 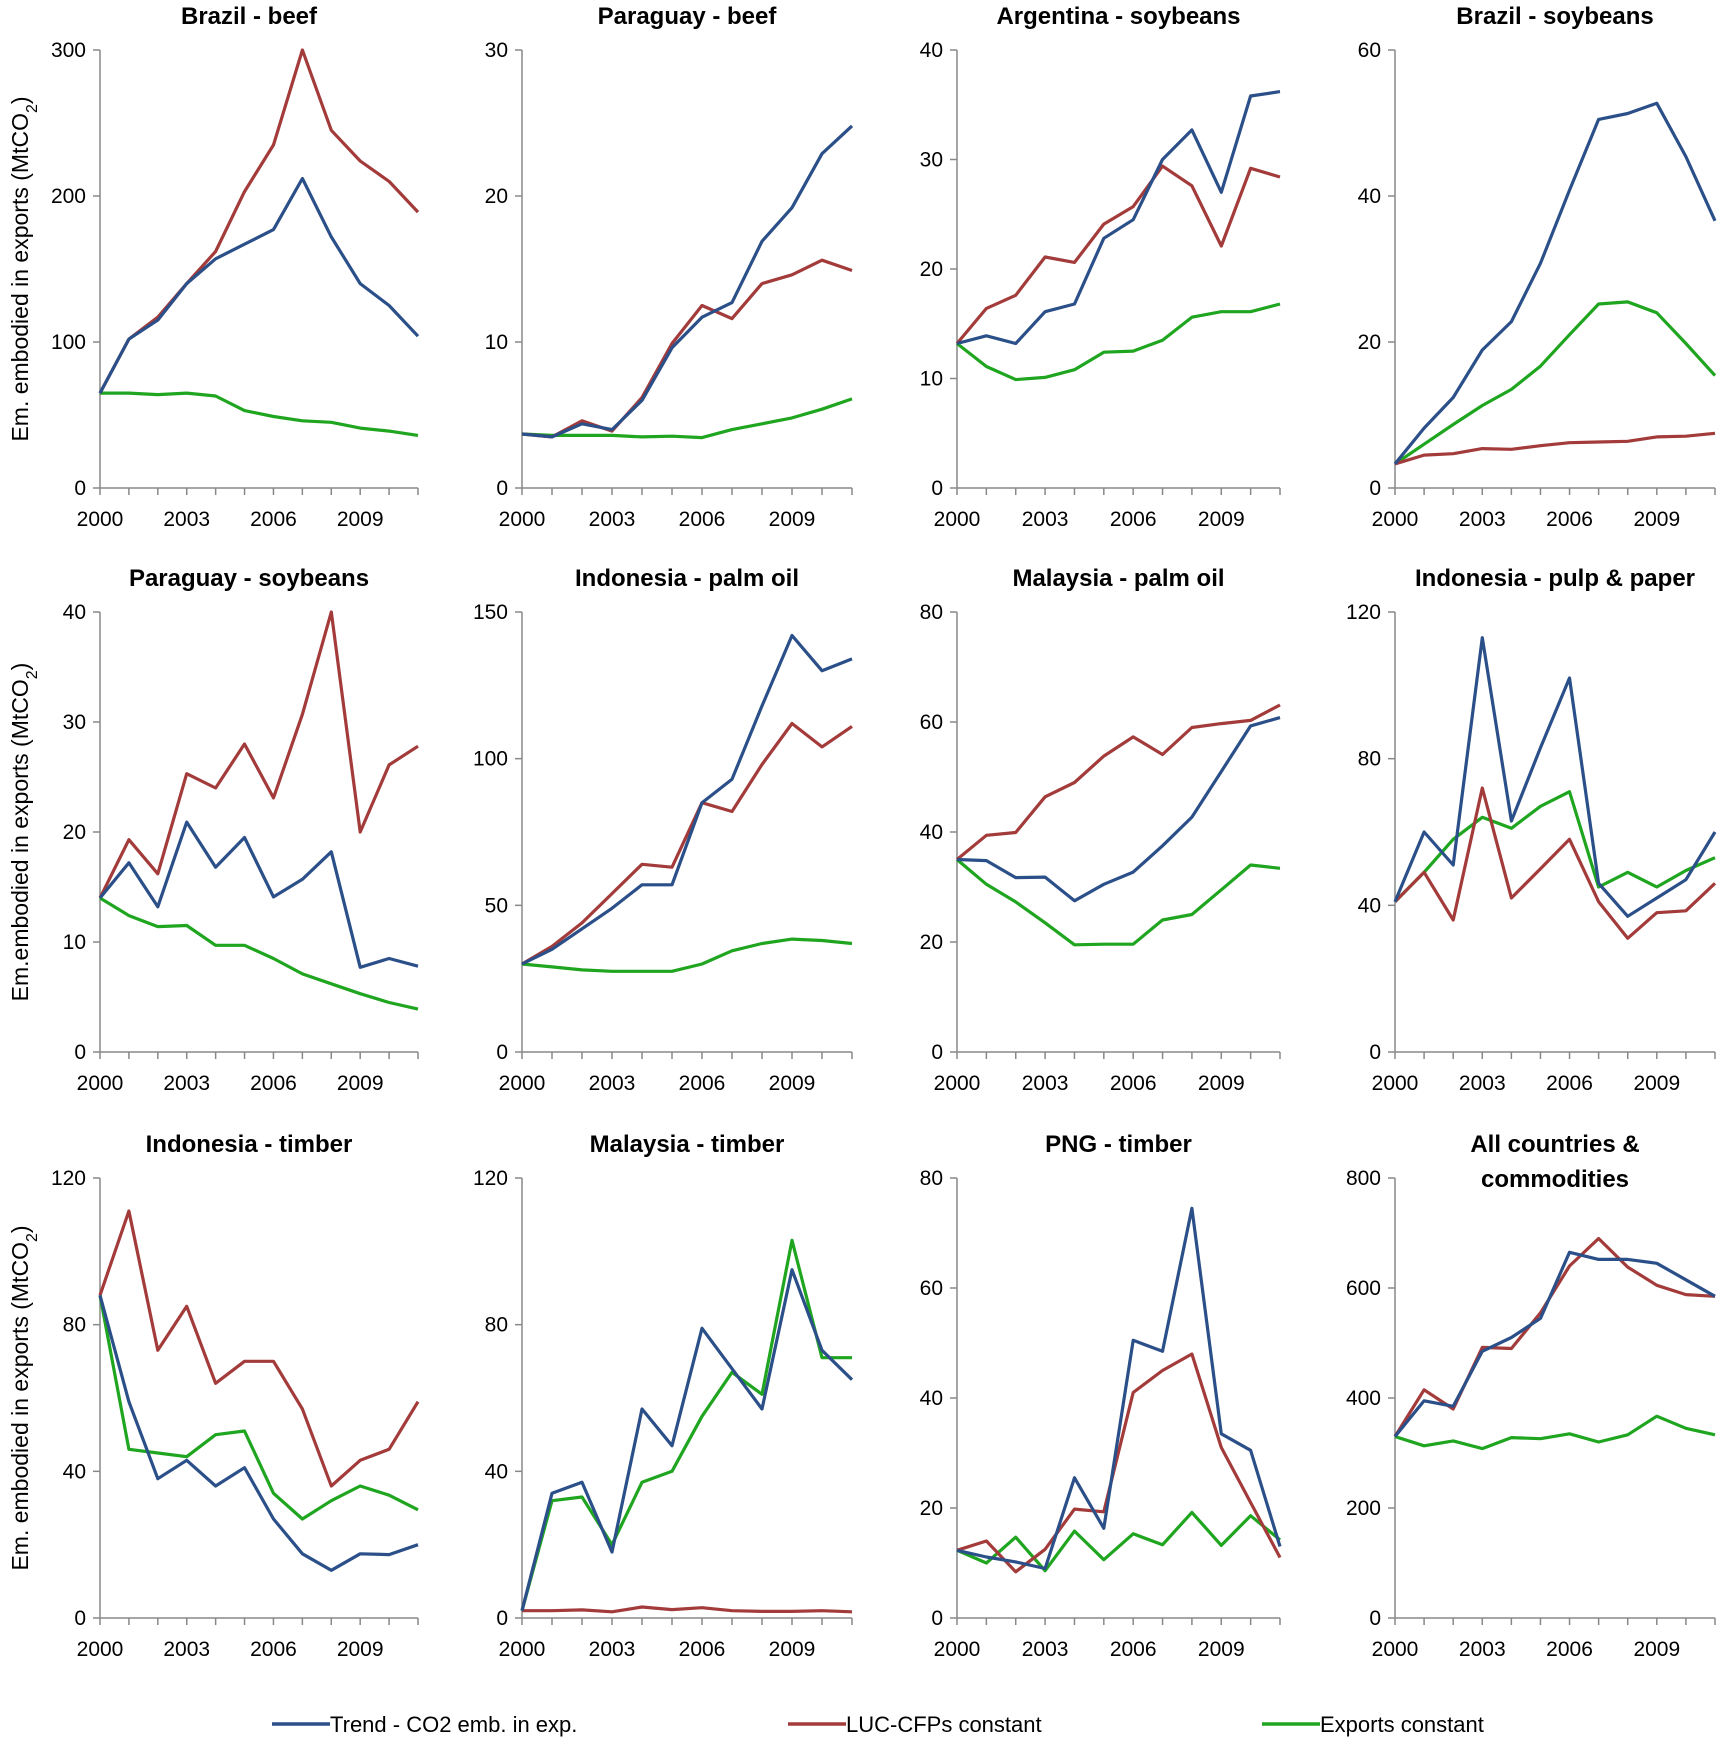 What do you see at coordinates (1554, 1144) in the screenshot?
I see `panel-title: All countries &` at bounding box center [1554, 1144].